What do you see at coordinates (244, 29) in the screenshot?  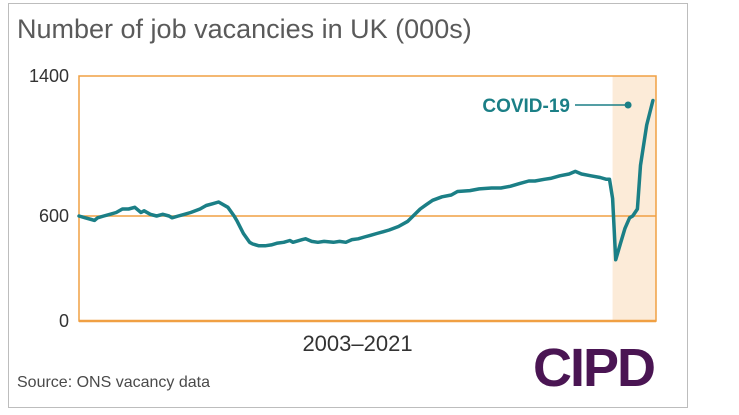 I see `chart-title: Number of job vacancies in UK (000s)` at bounding box center [244, 29].